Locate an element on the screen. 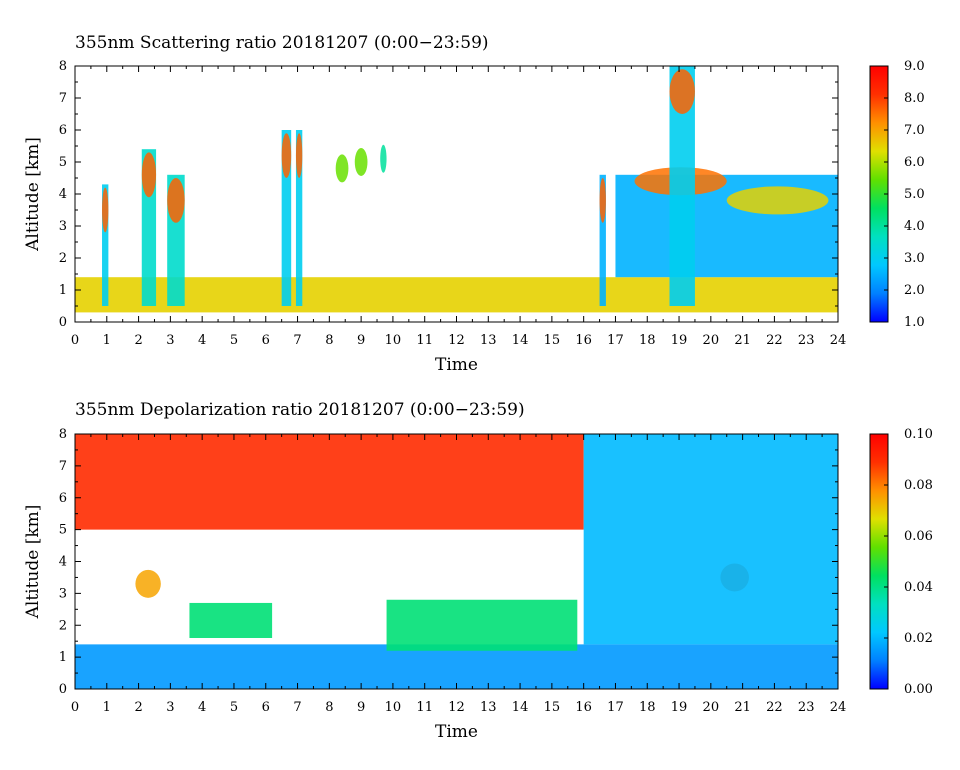  colorbar-tick-label: 0.08 is located at coordinates (918, 485).